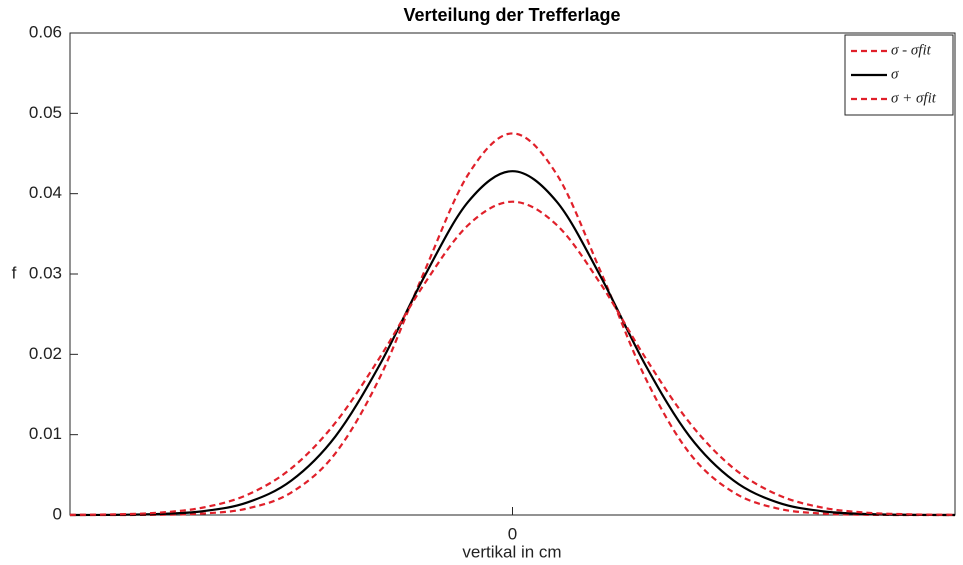 This screenshot has width=963, height=565. I want to click on y-axis-label: f, so click(14, 272).